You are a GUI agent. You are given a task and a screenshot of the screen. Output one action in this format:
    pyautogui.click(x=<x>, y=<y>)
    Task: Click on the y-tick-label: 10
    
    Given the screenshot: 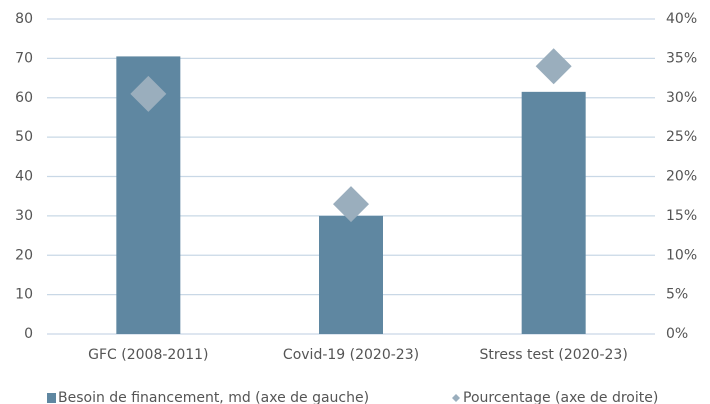 What is the action you would take?
    pyautogui.click(x=24, y=295)
    